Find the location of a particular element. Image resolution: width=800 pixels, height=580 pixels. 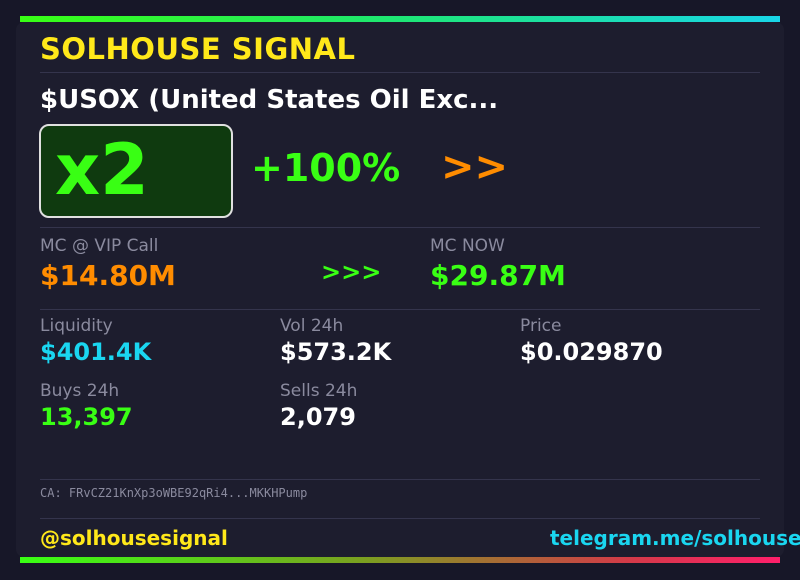

percent-change: +100% is located at coordinates (326, 168).